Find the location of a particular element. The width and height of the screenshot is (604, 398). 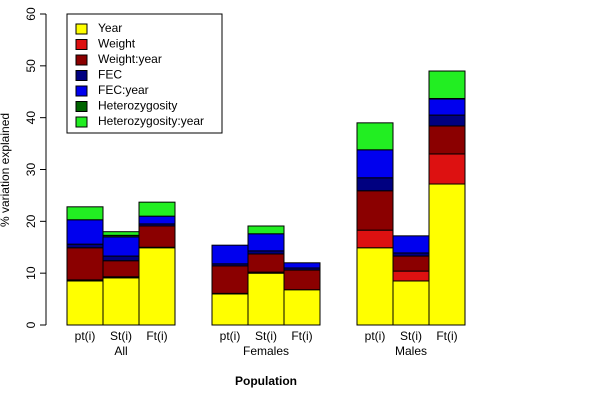

group-label: Females is located at coordinates (266, 351).